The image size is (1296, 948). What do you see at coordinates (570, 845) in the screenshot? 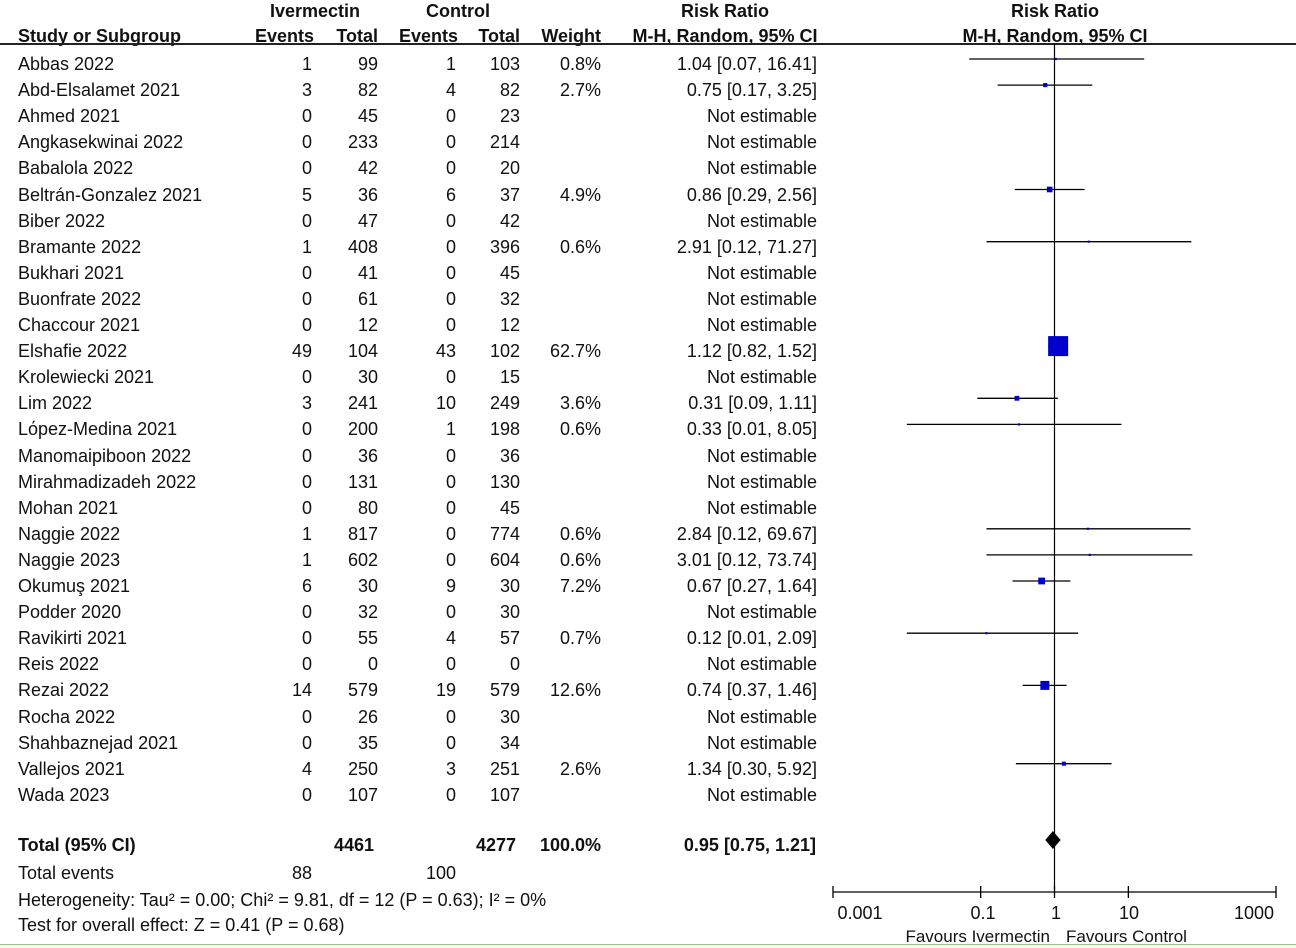
I see `total-weight: 100.0%` at bounding box center [570, 845].